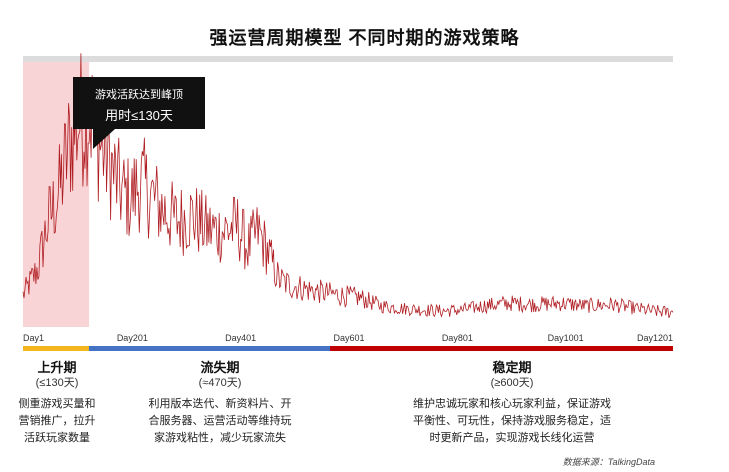 The image size is (729, 472). I want to click on x-tick-label: Day1001, so click(565, 338).